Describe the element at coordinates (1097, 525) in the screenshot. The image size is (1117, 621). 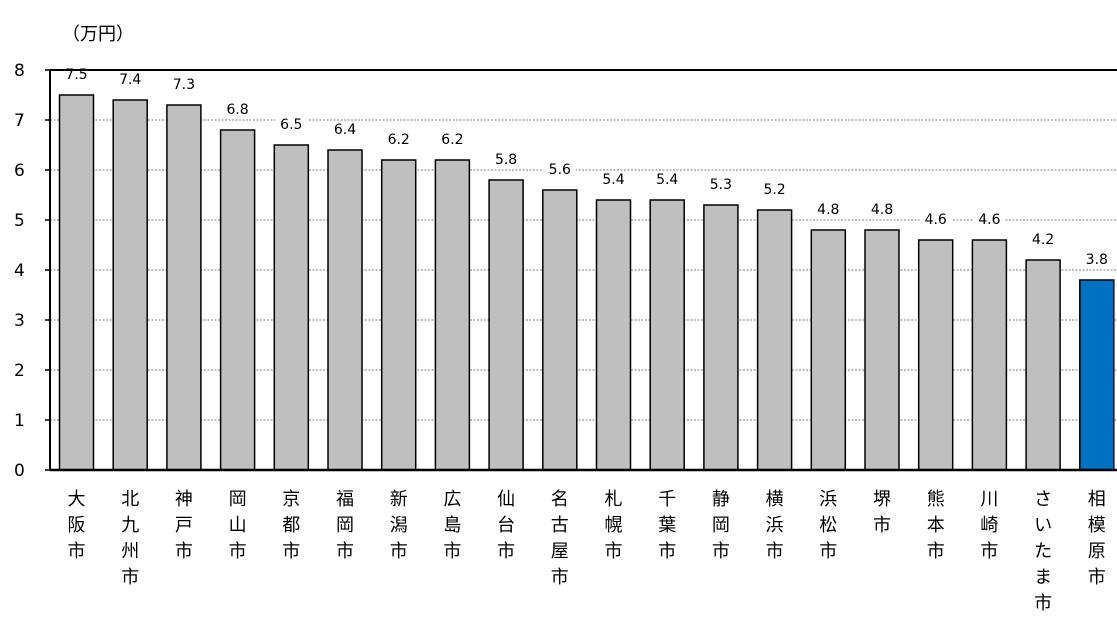
I see `x-tick-label: 模` at that location.